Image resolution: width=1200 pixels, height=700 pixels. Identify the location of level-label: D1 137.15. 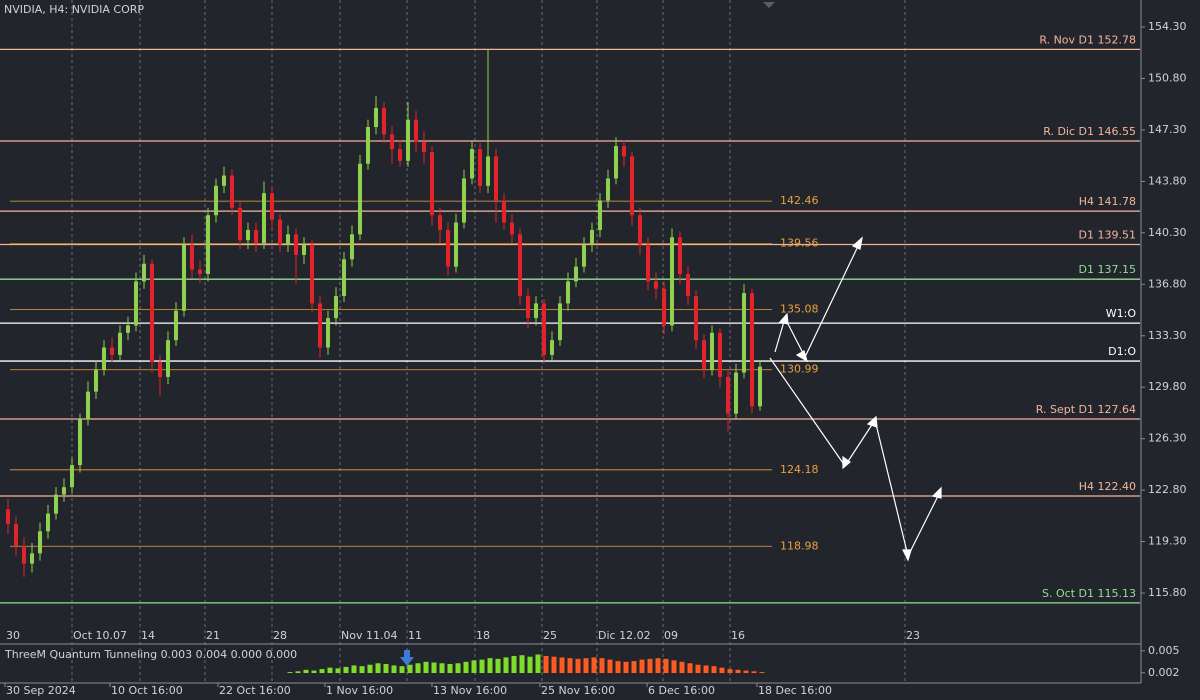
(1107, 269).